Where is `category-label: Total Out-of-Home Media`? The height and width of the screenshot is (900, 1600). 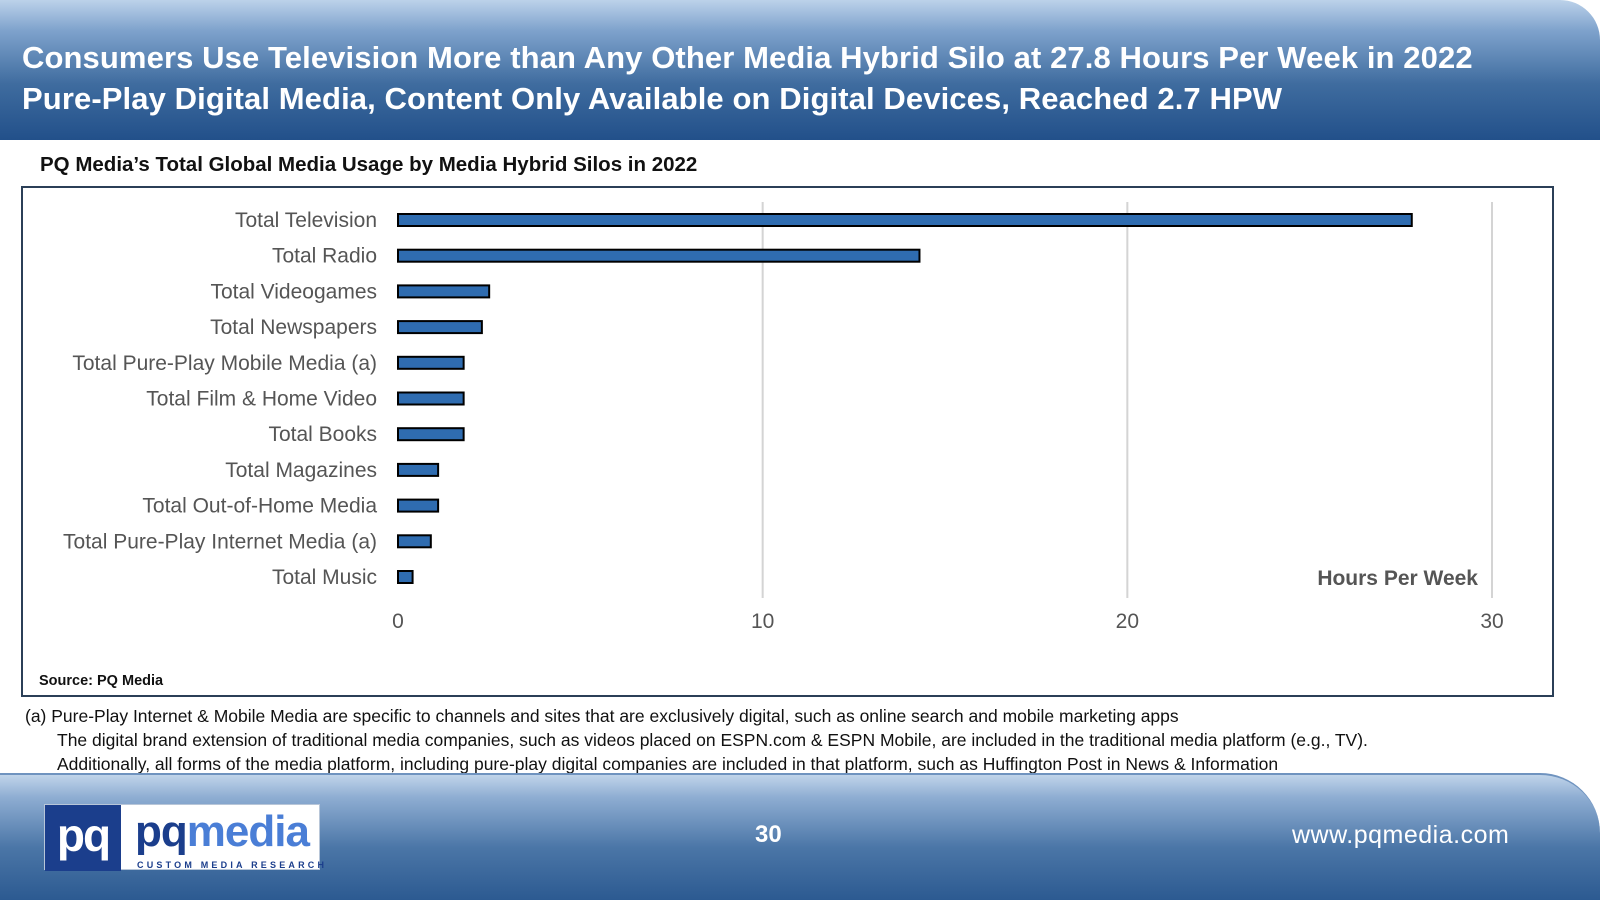
category-label: Total Out-of-Home Media is located at coordinates (259, 506).